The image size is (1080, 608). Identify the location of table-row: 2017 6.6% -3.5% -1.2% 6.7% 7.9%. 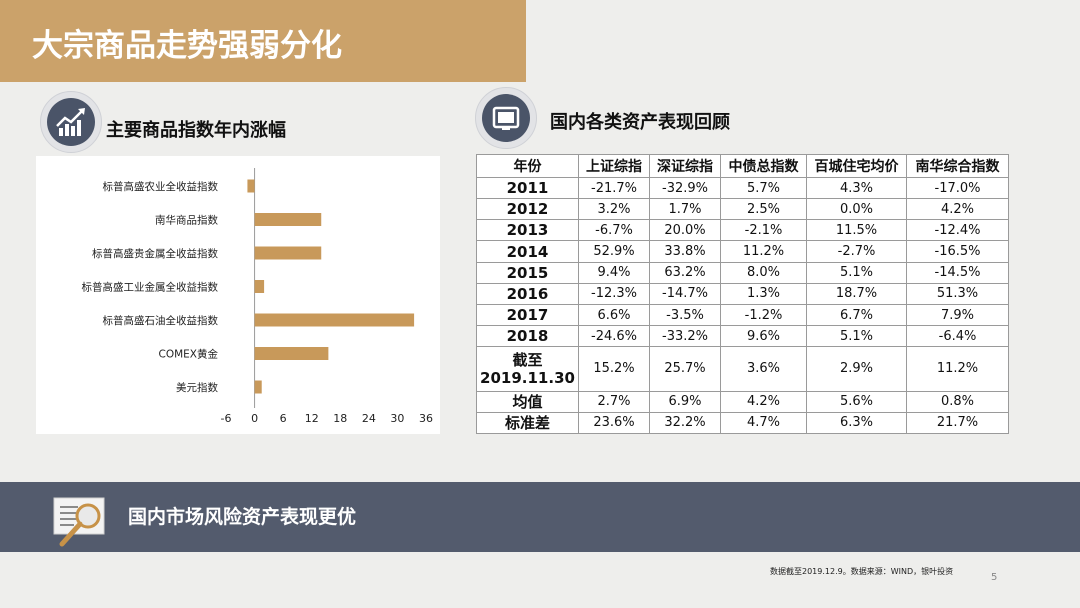
(742, 315).